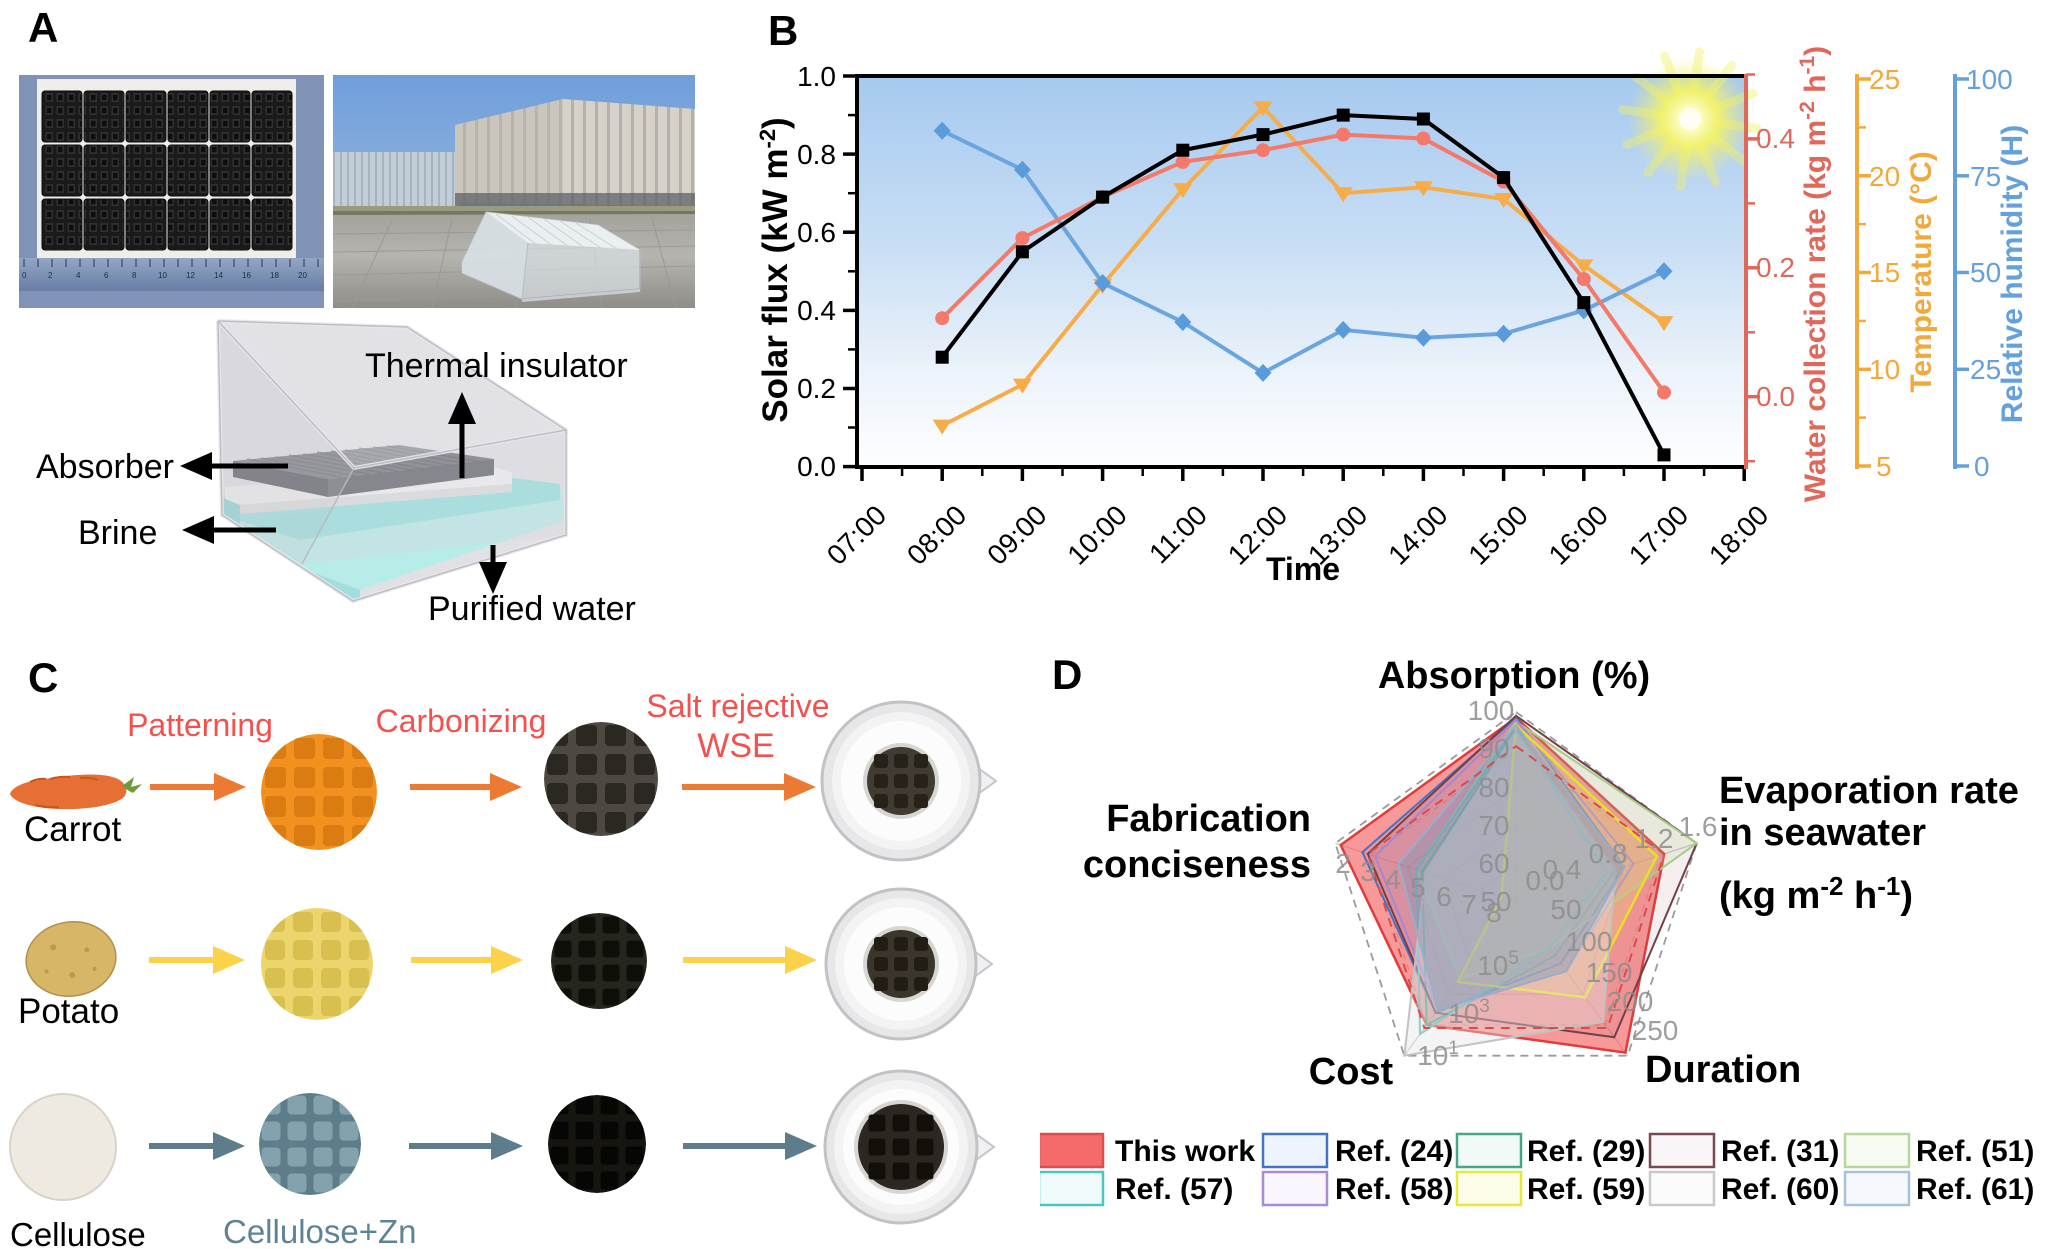 This screenshot has height=1249, width=2048. Describe the element at coordinates (496, 366) in the screenshot. I see `svg-text: Thermal insulator` at that location.